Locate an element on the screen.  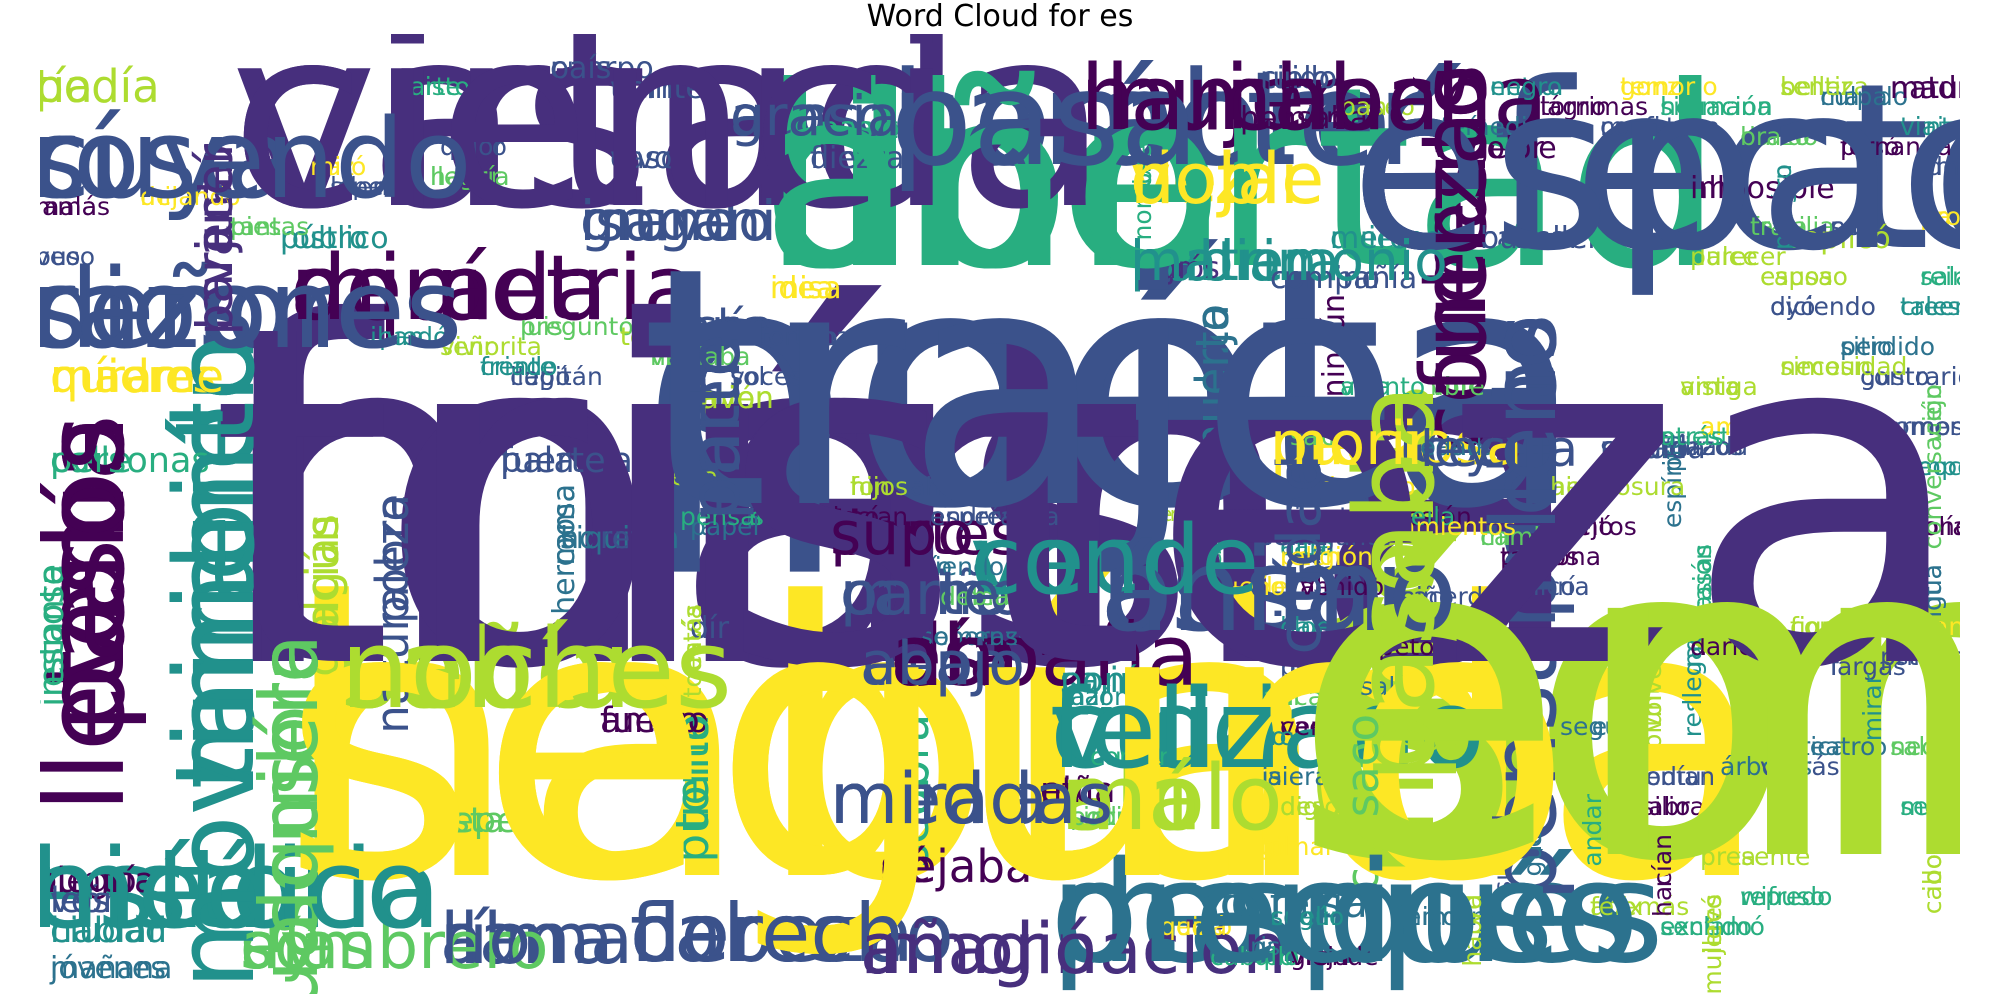
cloud-word: llegar is located at coordinates (465, 176).